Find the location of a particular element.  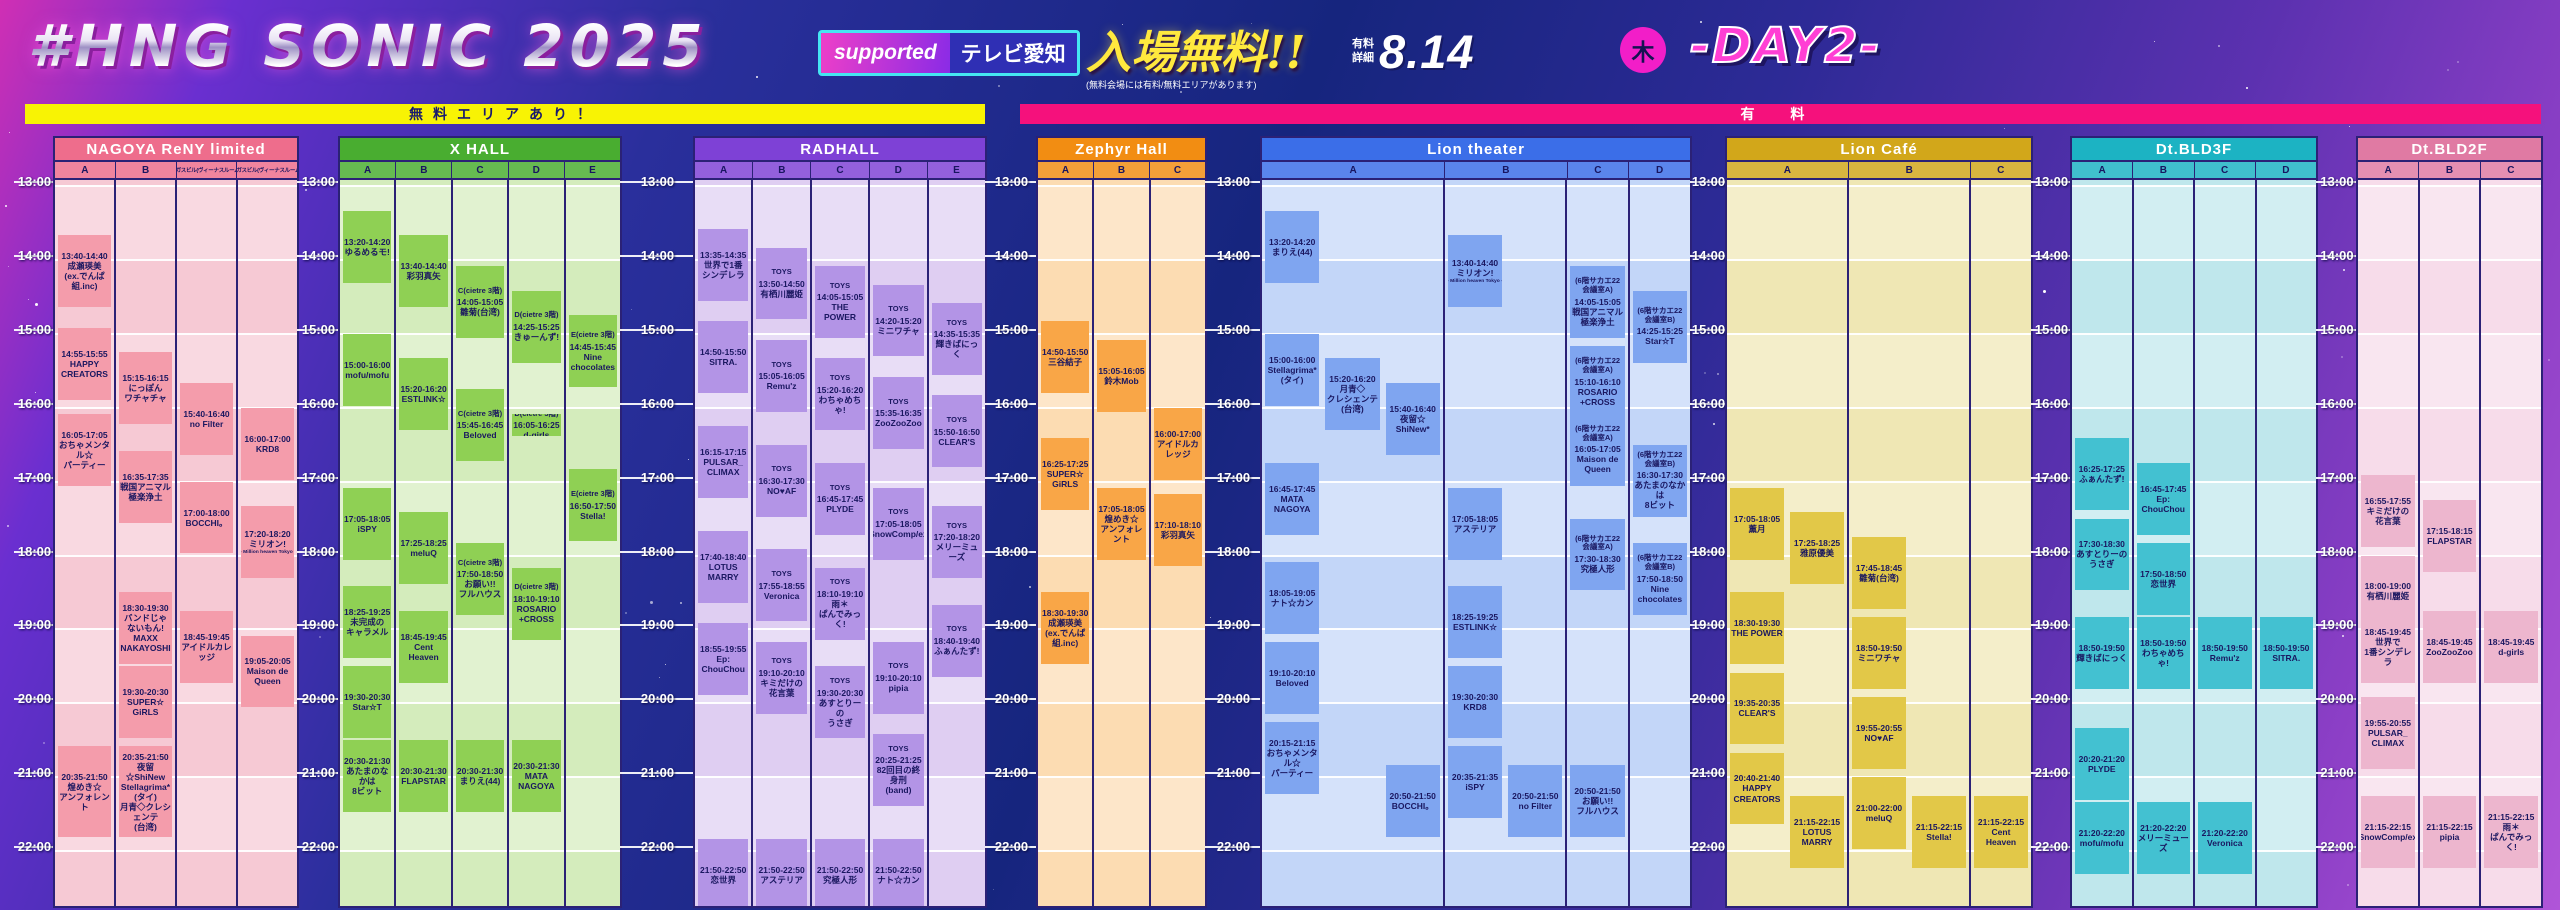

event-room-label: (6階サカエ22 会議室B) is located at coordinates (1660, 562).